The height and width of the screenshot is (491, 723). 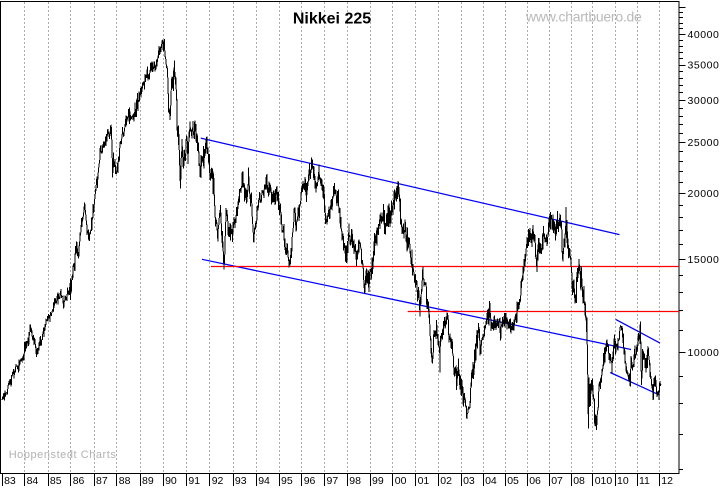 I want to click on svg-text: 98, so click(x=355, y=480).